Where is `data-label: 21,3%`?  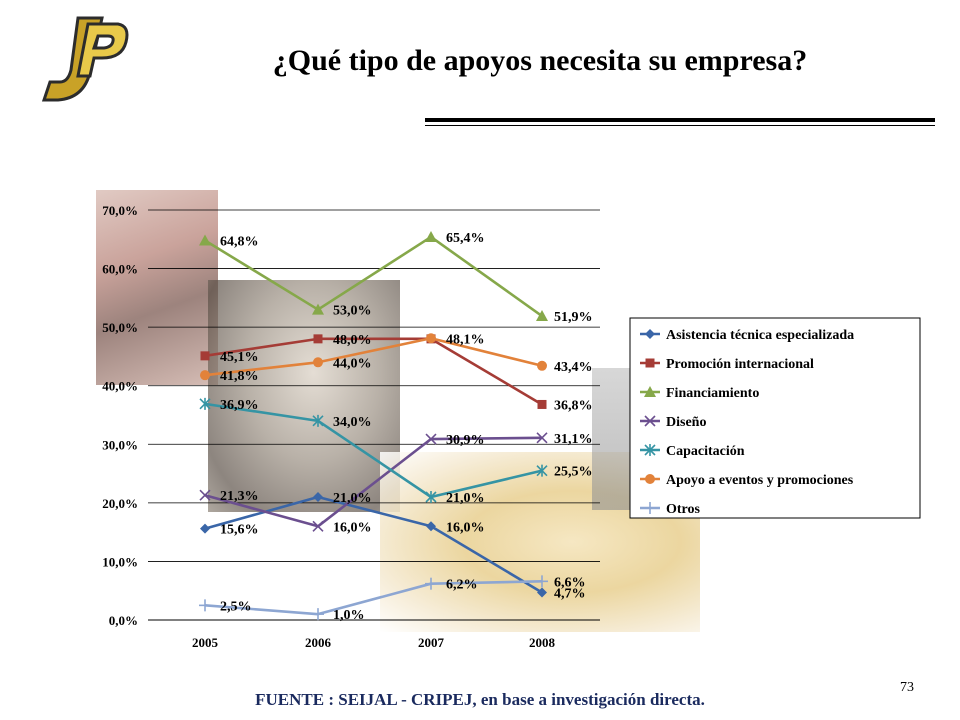 data-label: 21,3% is located at coordinates (239, 496).